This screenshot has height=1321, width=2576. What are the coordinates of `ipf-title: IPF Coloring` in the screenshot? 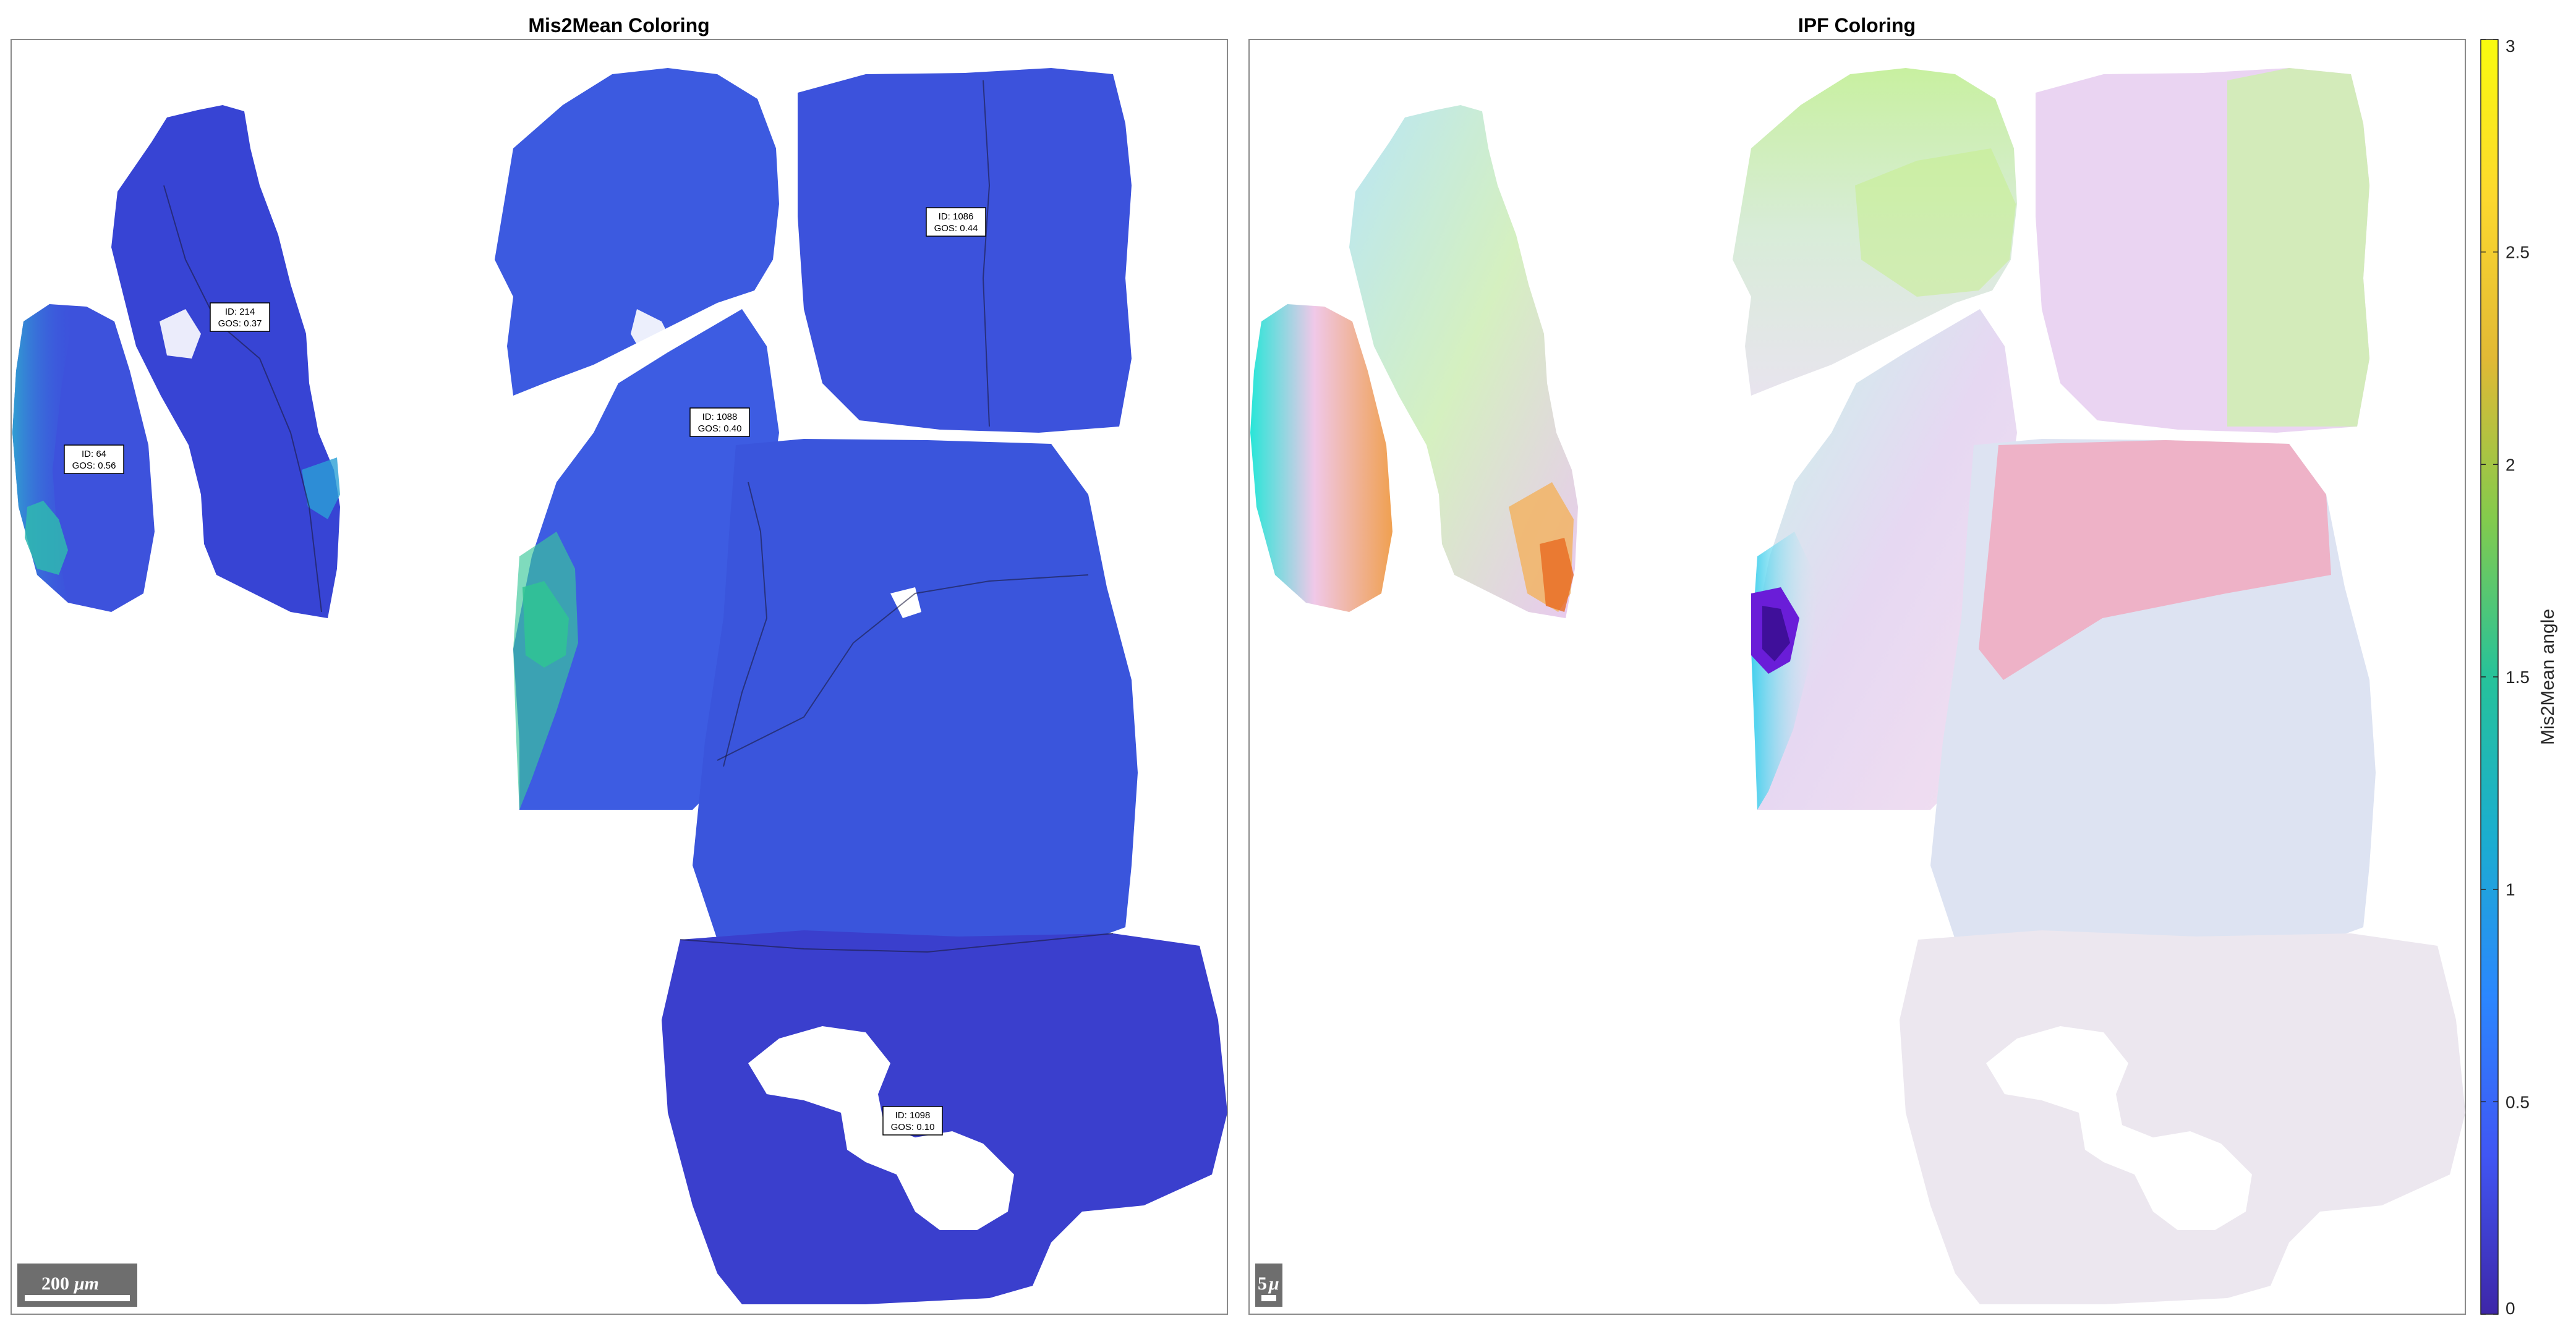 It's located at (1857, 25).